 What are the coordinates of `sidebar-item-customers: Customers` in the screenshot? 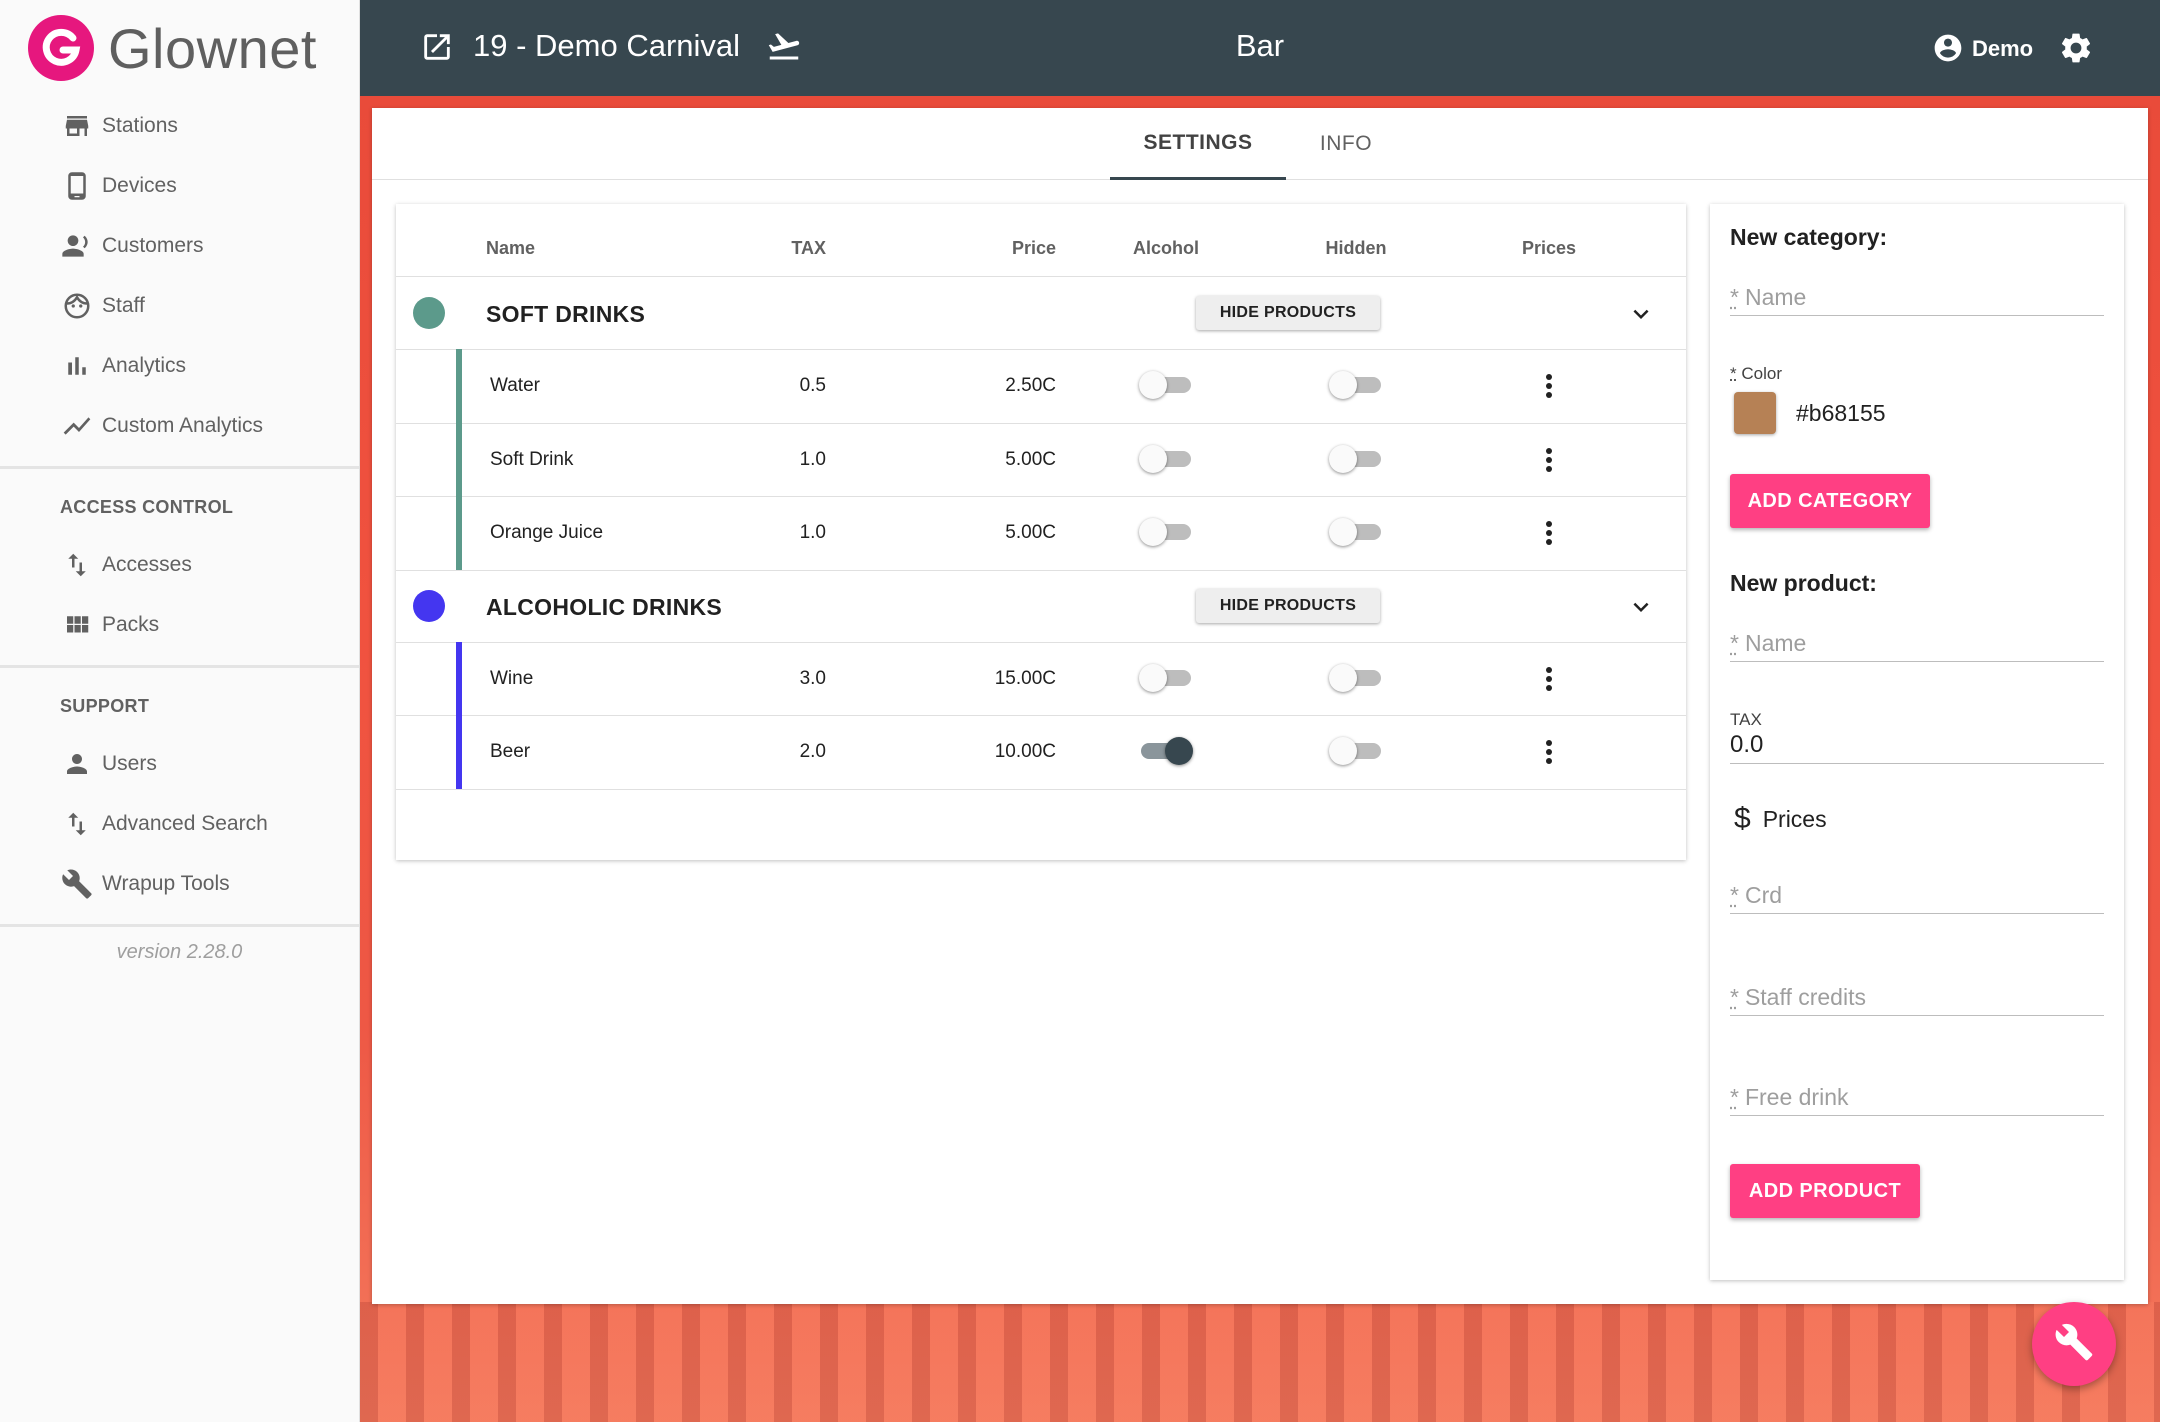 It's located at (179, 246).